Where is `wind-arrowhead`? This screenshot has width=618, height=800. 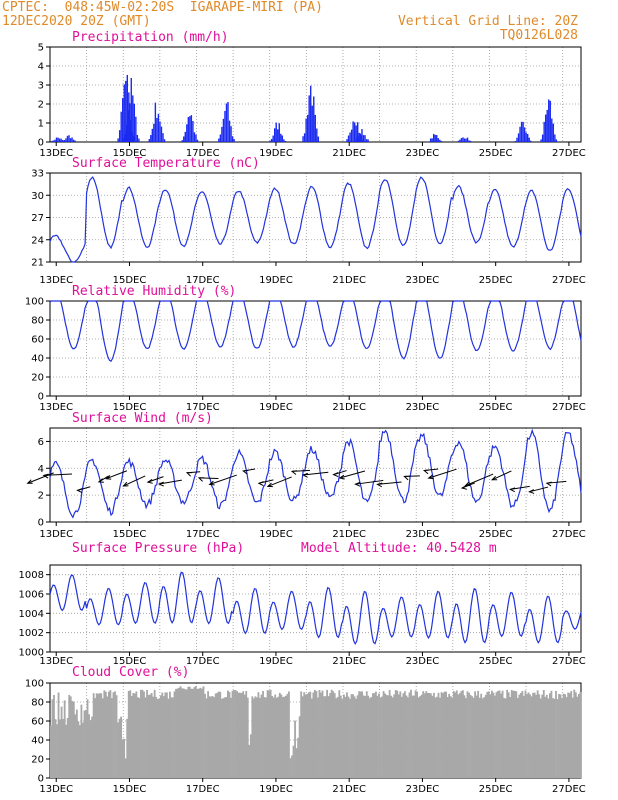
wind-arrowhead is located at coordinates (108, 477).